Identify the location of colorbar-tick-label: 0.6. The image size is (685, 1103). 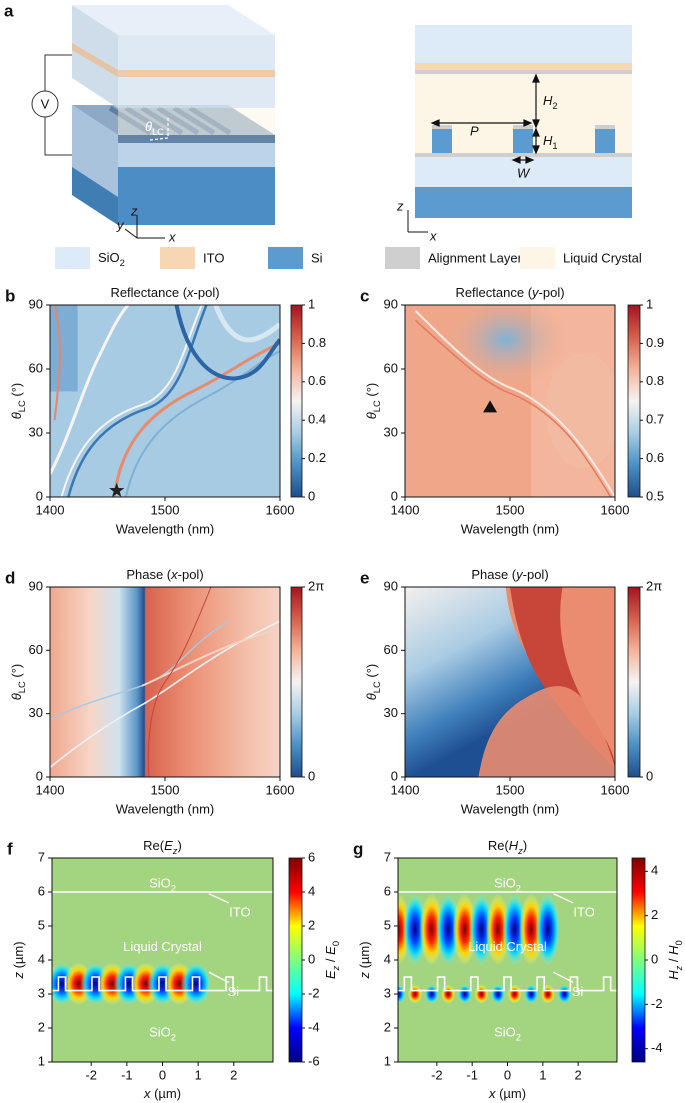
(655, 457).